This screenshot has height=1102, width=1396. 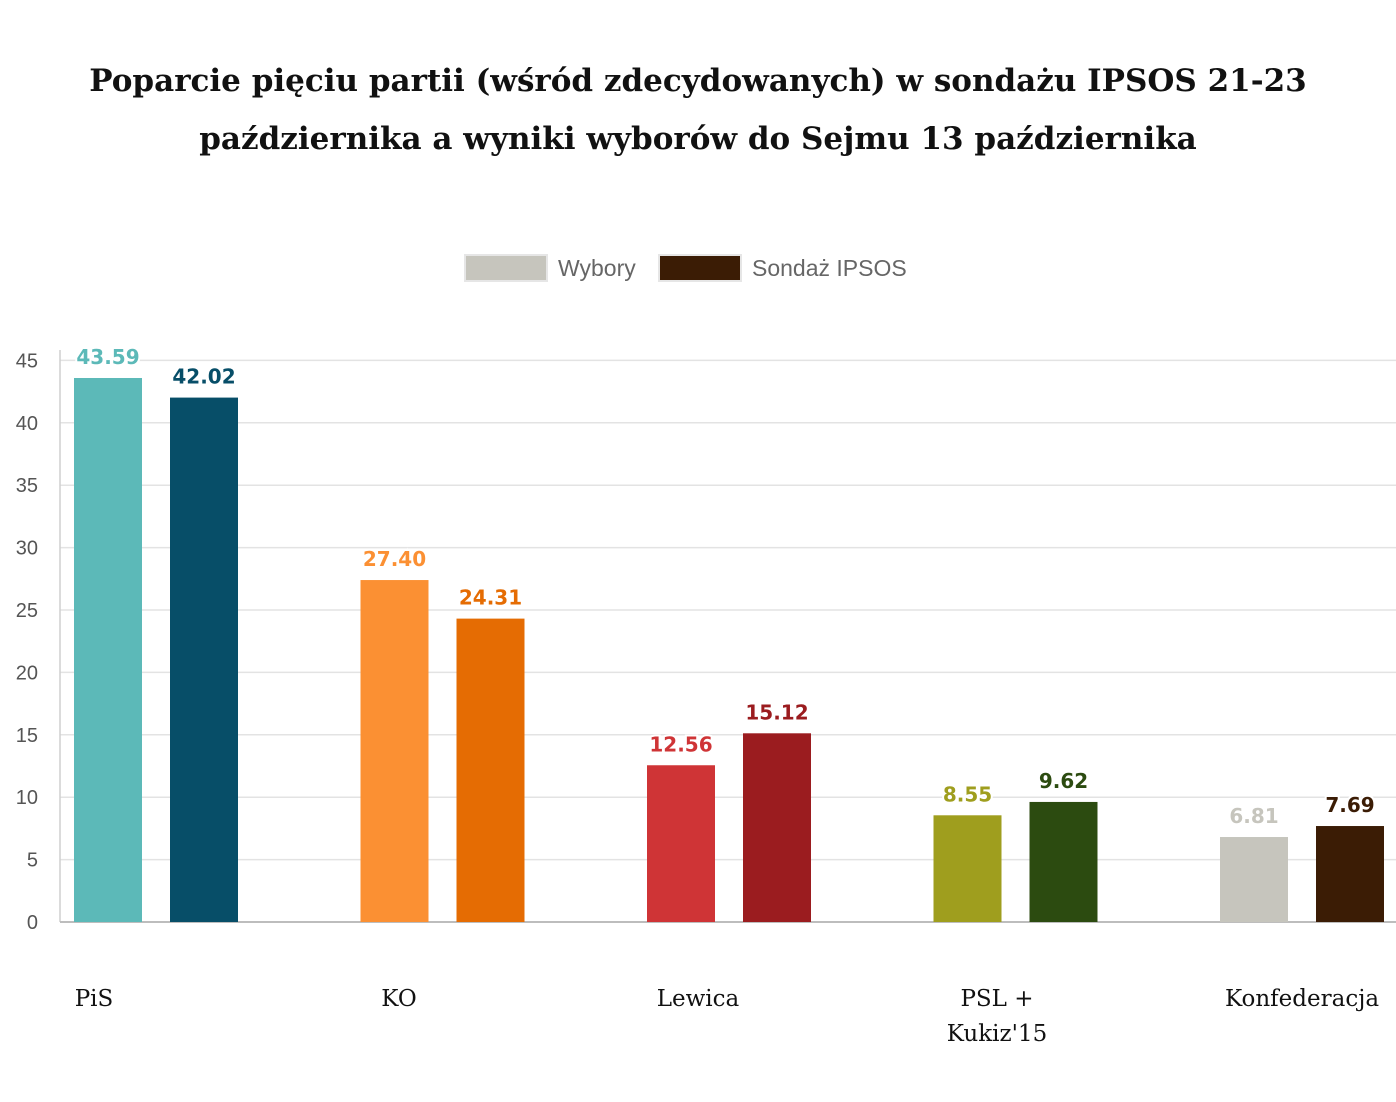 I want to click on data-label: 42.02, so click(x=203, y=377).